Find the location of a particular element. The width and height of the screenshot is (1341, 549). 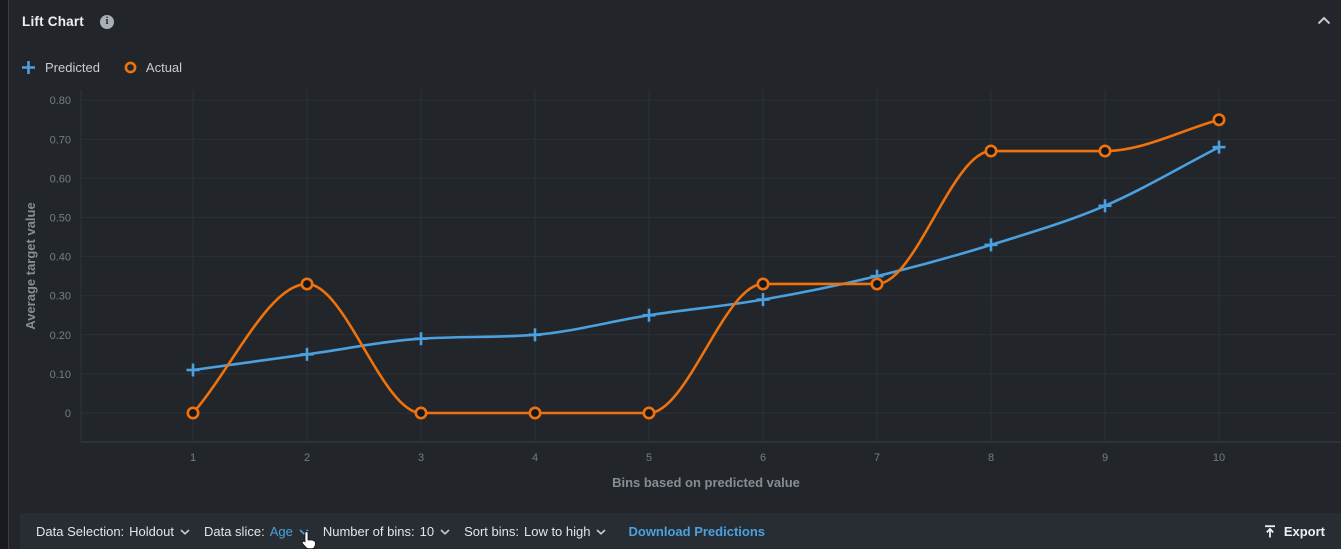

y-axis-title: Average target value is located at coordinates (30, 265).